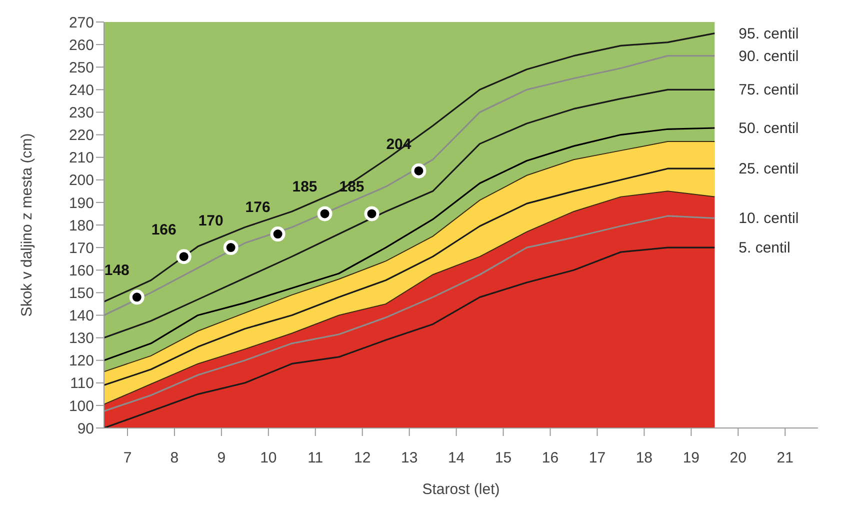 The image size is (846, 512). Describe the element at coordinates (117, 271) in the screenshot. I see `data-label: 148` at that location.